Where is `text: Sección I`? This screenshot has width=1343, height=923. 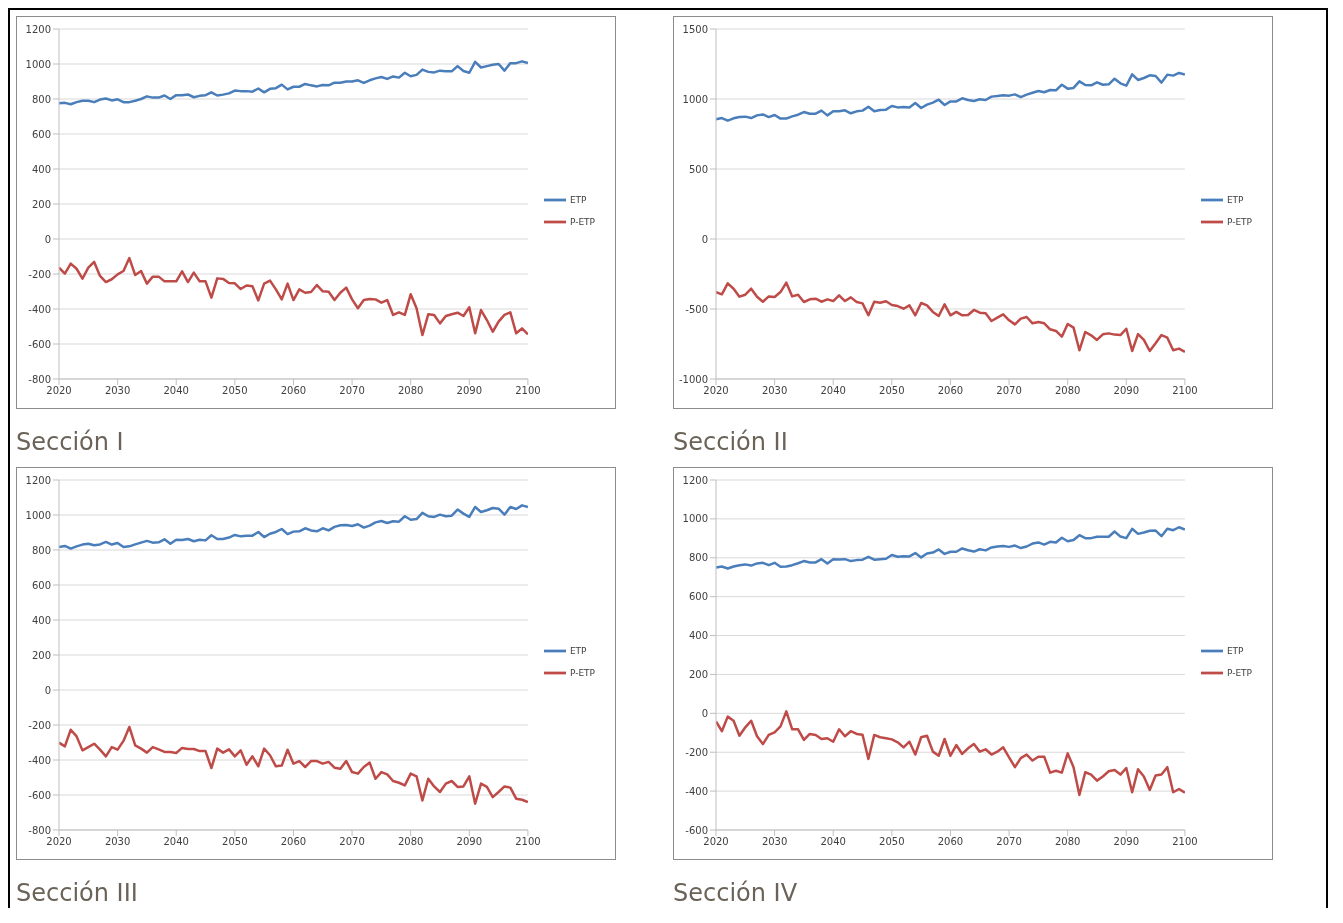 text: Sección I is located at coordinates (70, 442).